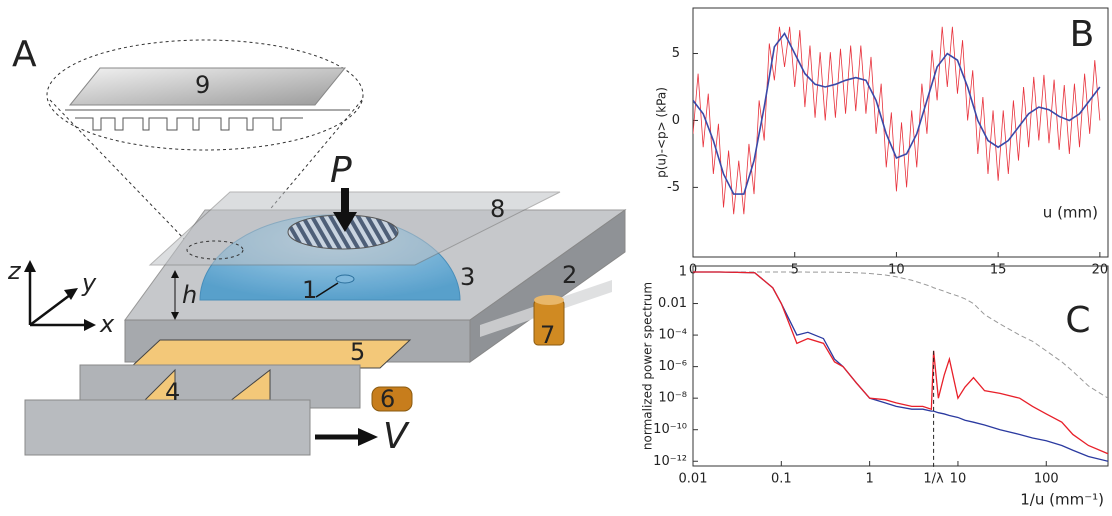  I want to click on part-label: 4, so click(172, 392).